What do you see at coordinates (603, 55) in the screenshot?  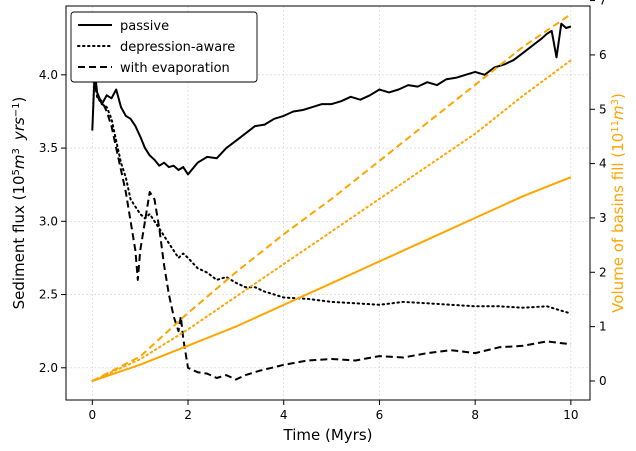 I see `y-right-tick-label: 6` at bounding box center [603, 55].